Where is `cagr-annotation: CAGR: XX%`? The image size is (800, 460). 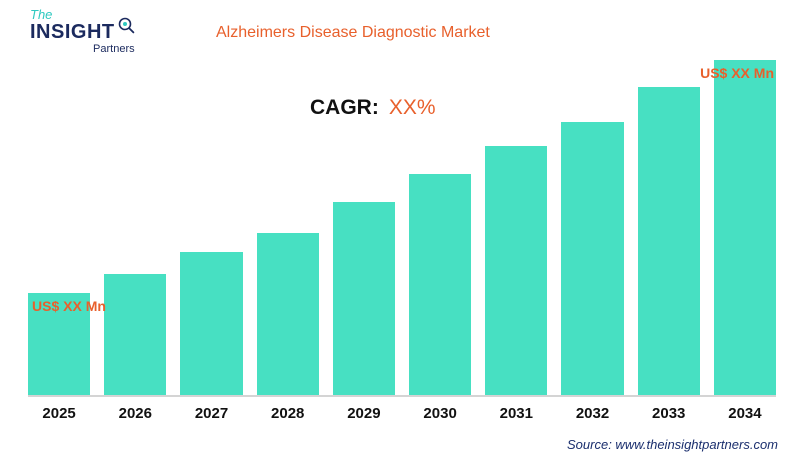 cagr-annotation: CAGR: XX% is located at coordinates (373, 108).